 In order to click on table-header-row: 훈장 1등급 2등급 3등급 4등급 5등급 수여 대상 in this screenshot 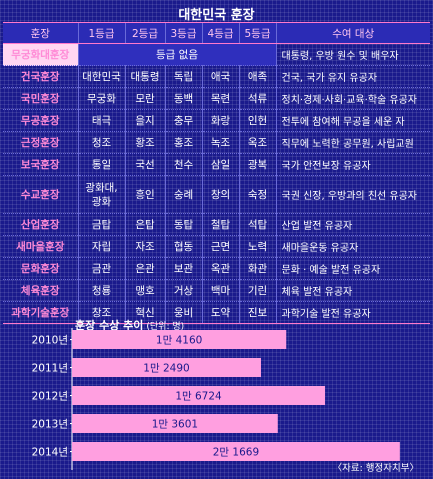, I will do `click(216, 33)`.